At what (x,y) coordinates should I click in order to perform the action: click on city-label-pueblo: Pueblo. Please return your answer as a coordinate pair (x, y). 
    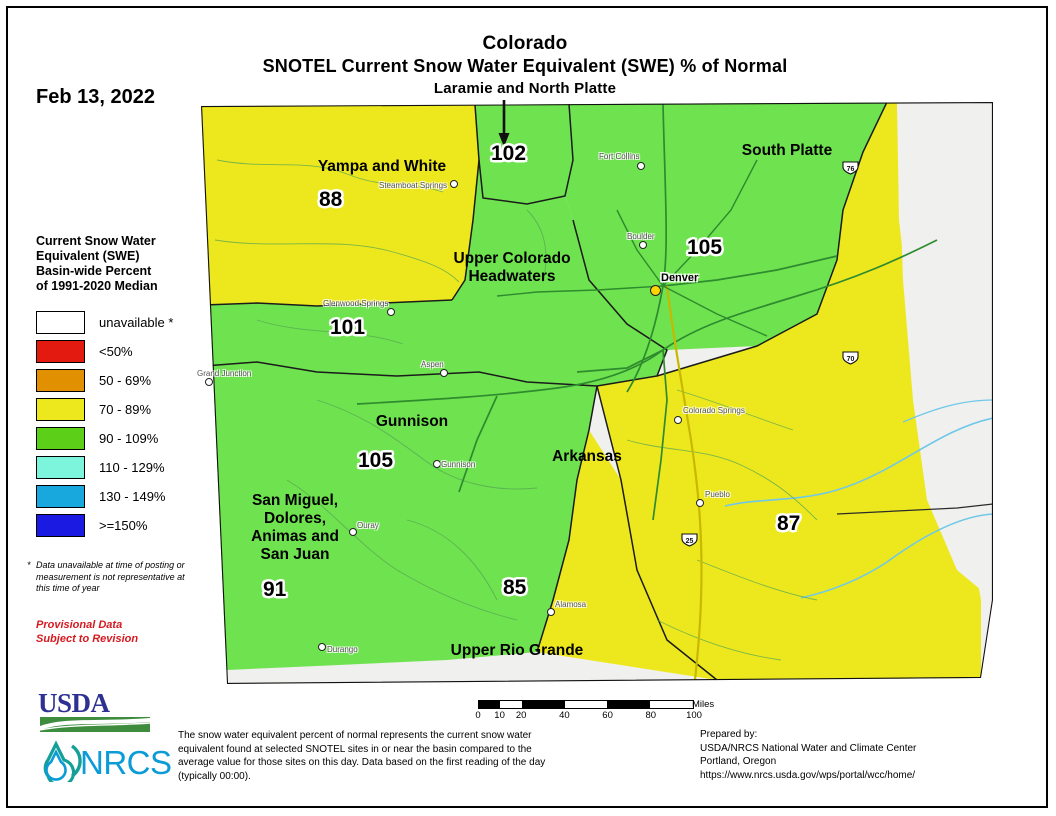
    Looking at the image, I should click on (717, 494).